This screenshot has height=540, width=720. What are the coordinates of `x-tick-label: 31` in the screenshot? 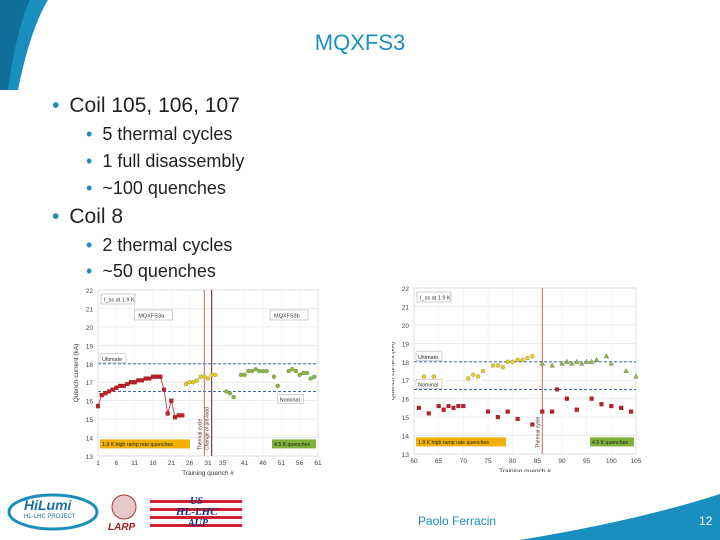 It's located at (208, 463).